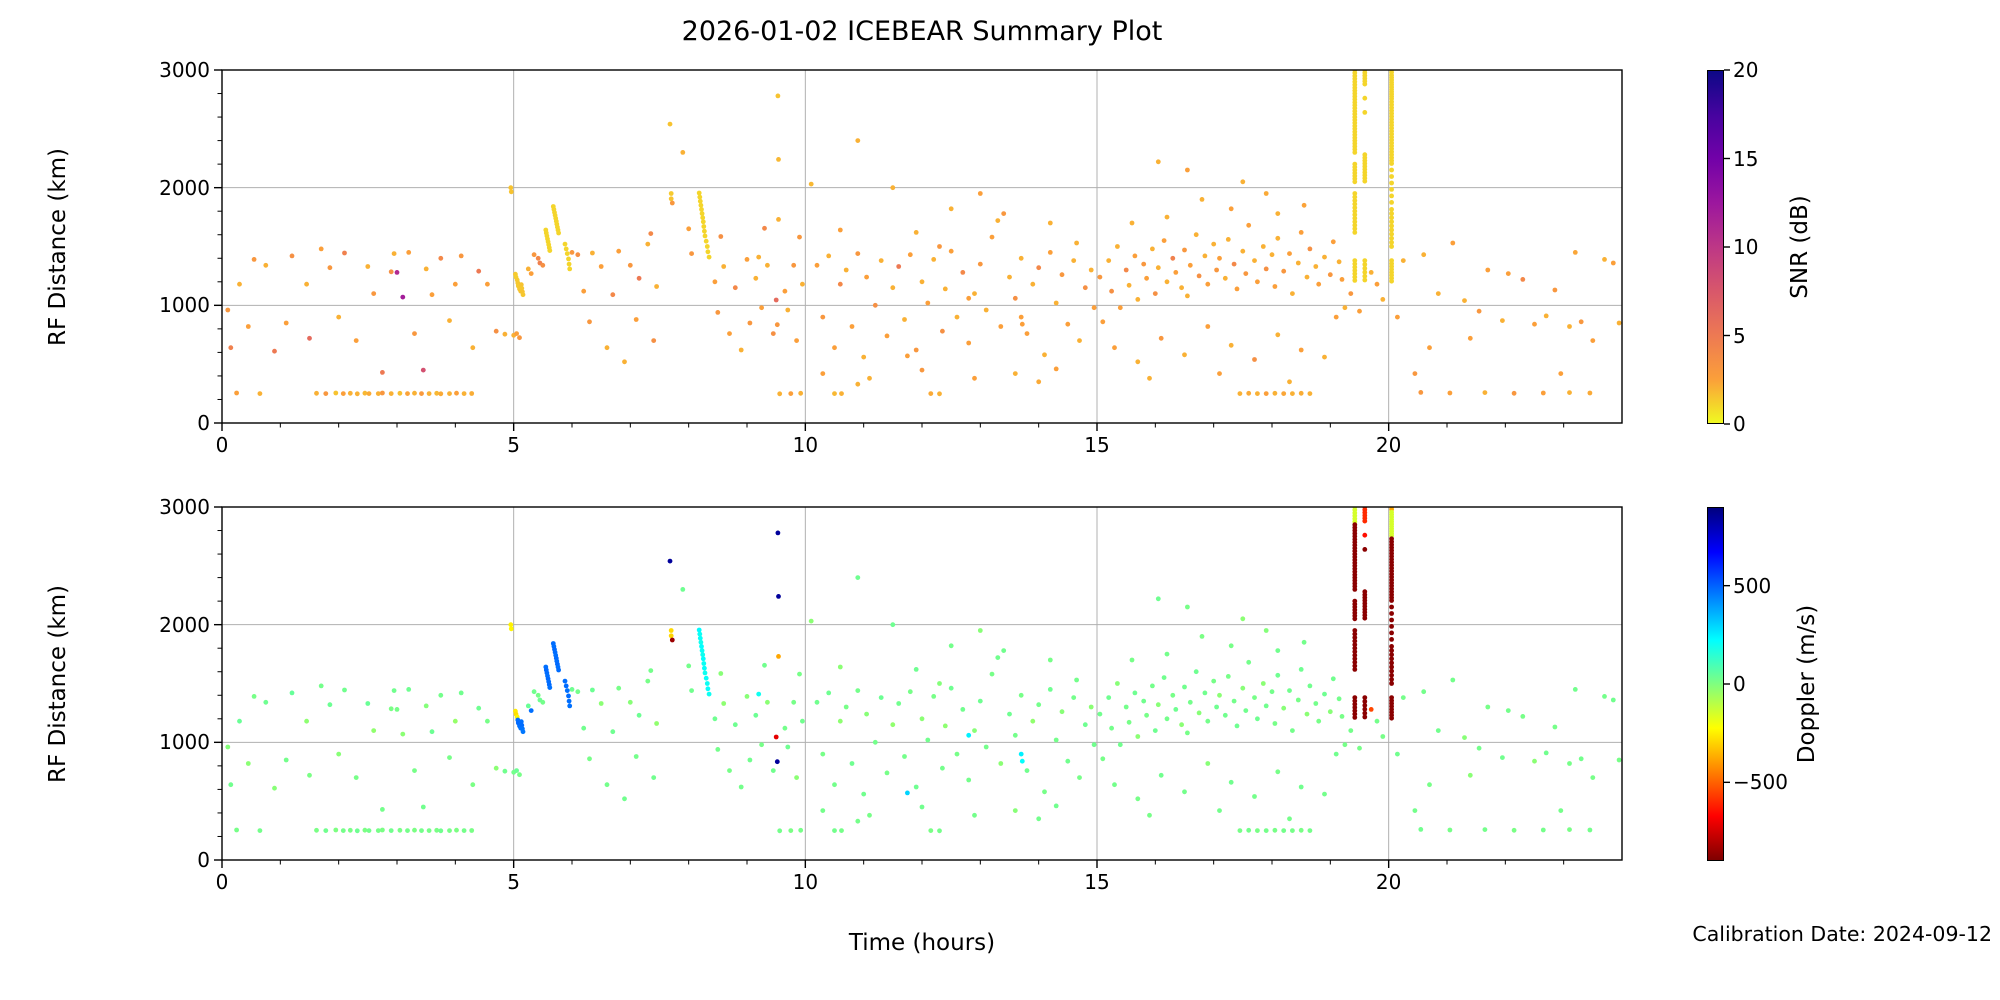  Describe the element at coordinates (1739, 335) in the screenshot. I see `snr-colorbar-tick-label: 5` at that location.